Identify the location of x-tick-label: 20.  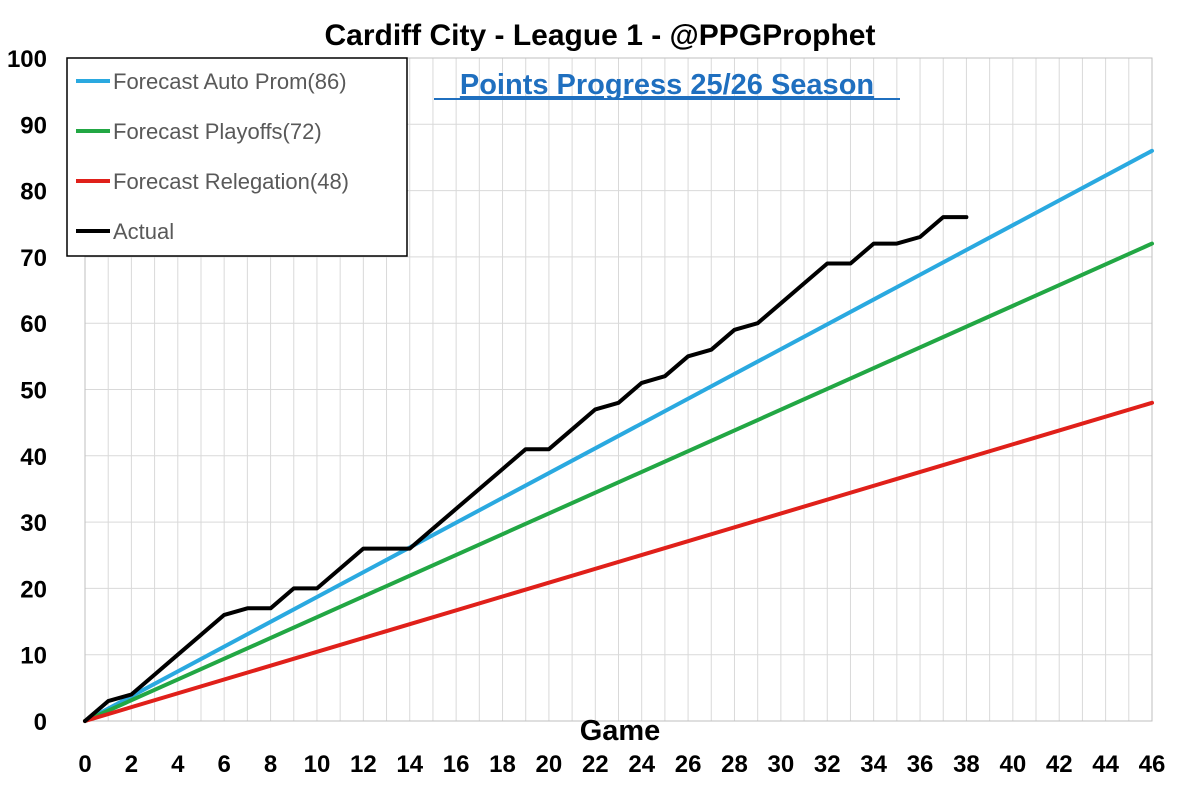
(549, 764).